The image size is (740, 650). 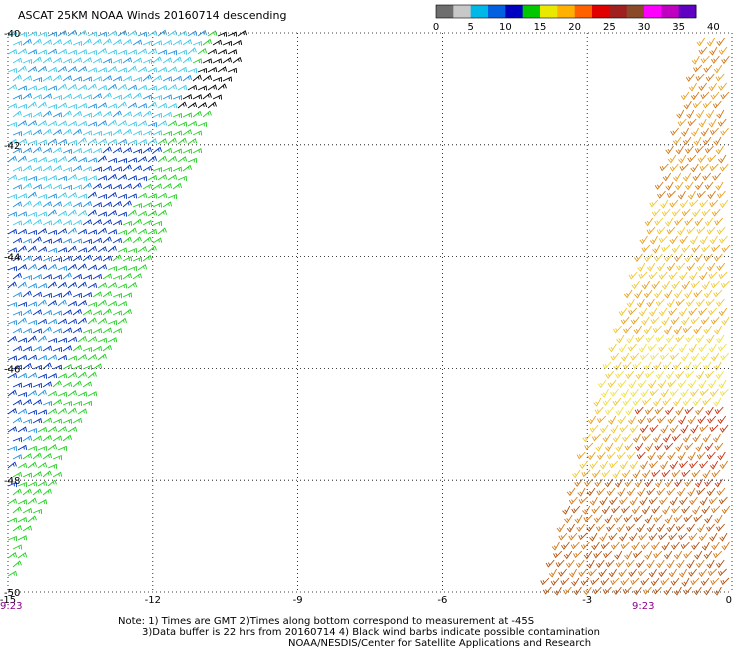 I want to click on scale-swatch, so click(x=687, y=11).